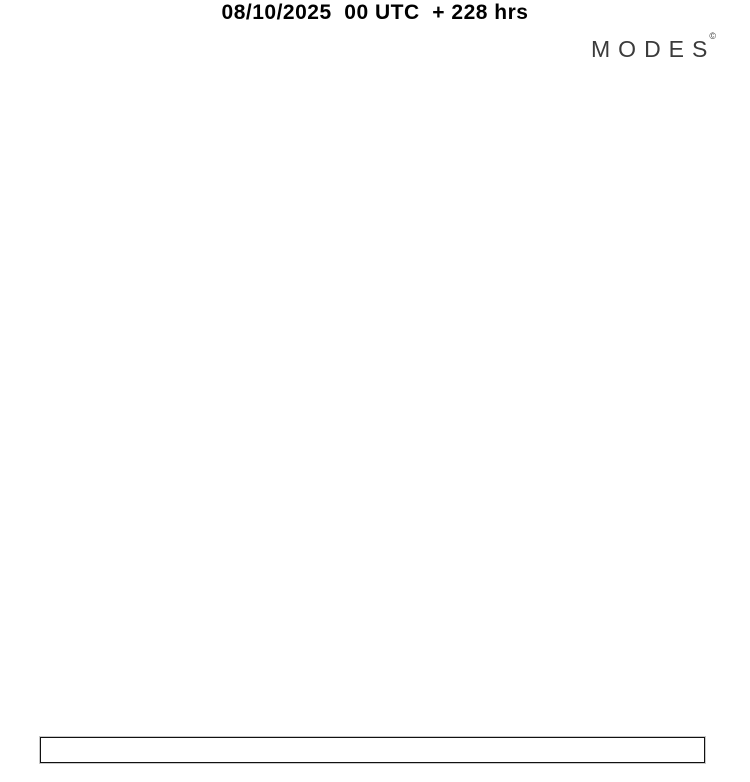 Image resolution: width=750 pixels, height=782 pixels. I want to click on modes-logo-text: MODES, so click(653, 49).